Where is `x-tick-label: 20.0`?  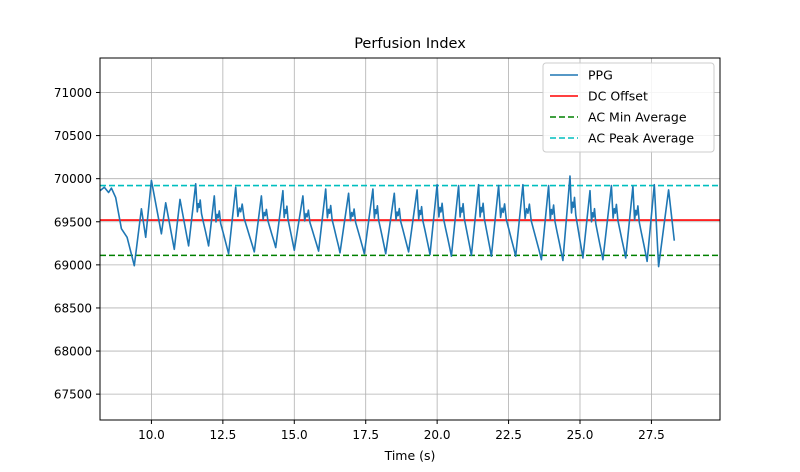
x-tick-label: 20.0 is located at coordinates (437, 435).